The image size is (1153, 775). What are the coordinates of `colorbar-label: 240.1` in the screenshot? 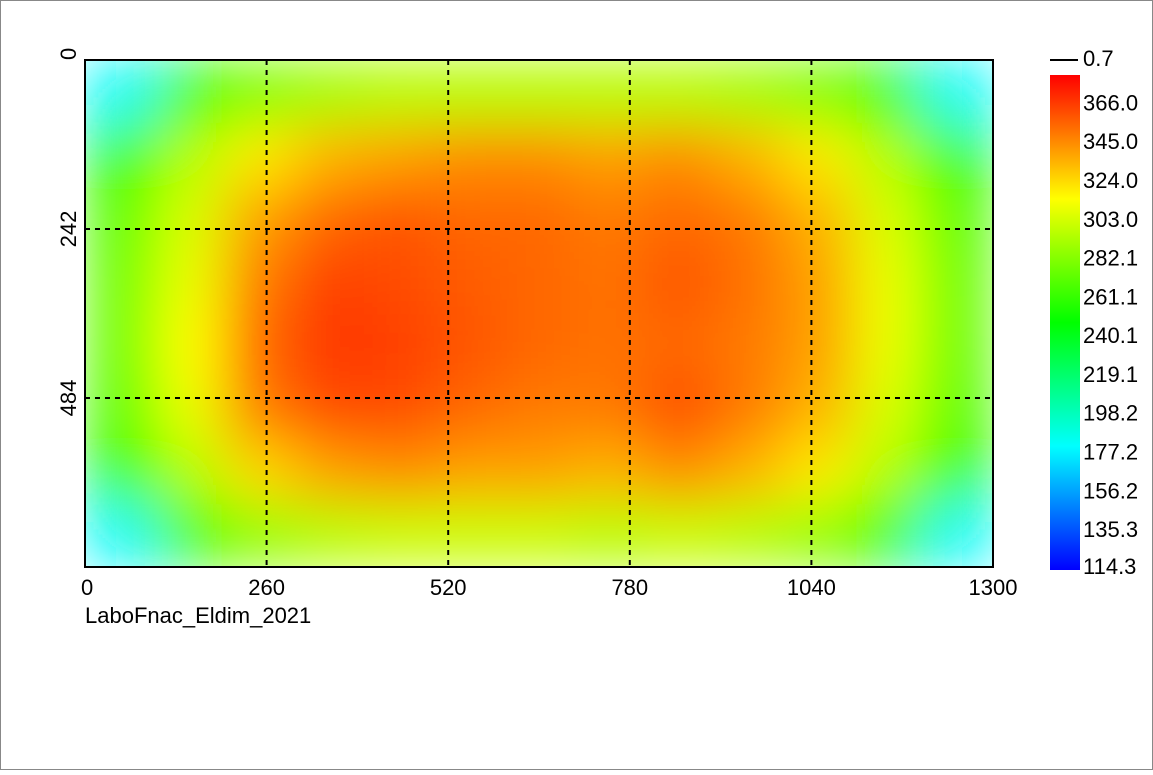 It's located at (1110, 335).